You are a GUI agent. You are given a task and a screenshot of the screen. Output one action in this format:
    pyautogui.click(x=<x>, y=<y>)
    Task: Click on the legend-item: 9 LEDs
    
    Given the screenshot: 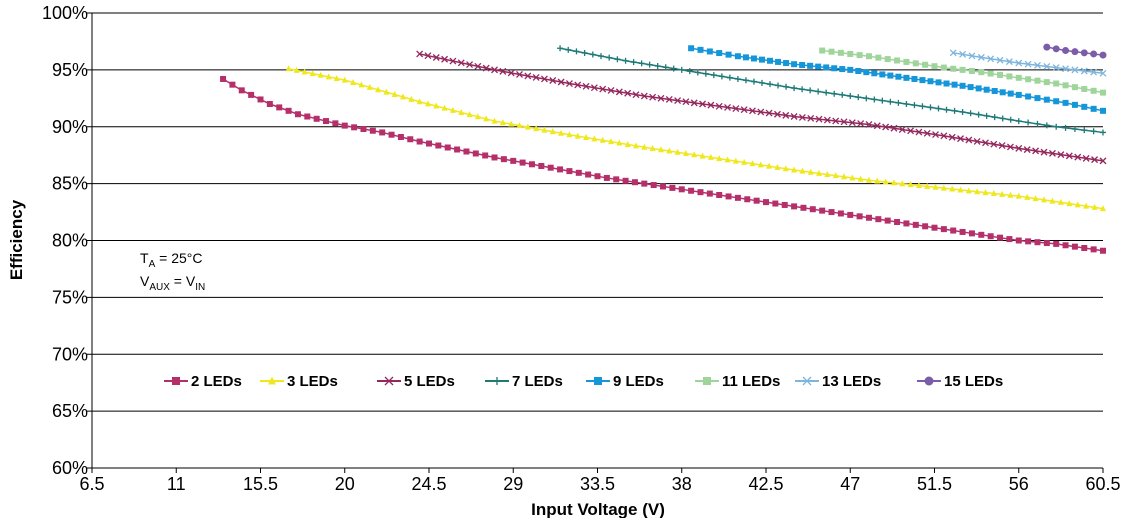 What is the action you would take?
    pyautogui.click(x=625, y=381)
    